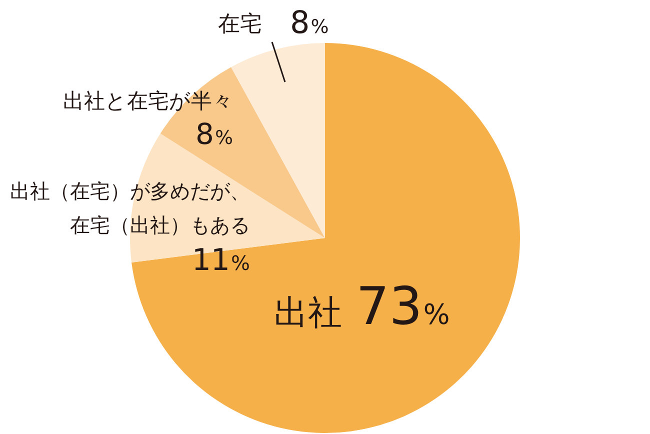 This screenshot has height=434, width=650. What do you see at coordinates (403, 307) in the screenshot?
I see `data-label: 73%` at bounding box center [403, 307].